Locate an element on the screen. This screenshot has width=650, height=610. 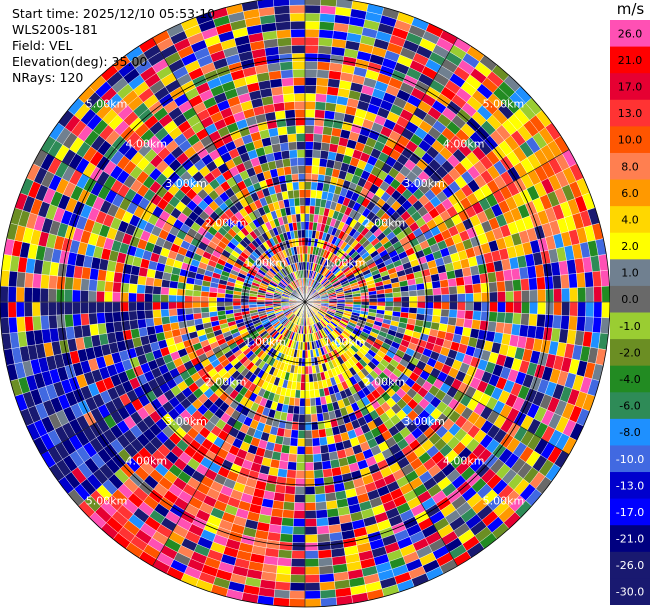
colorbar-tick-label: 1.0 is located at coordinates (630, 273).